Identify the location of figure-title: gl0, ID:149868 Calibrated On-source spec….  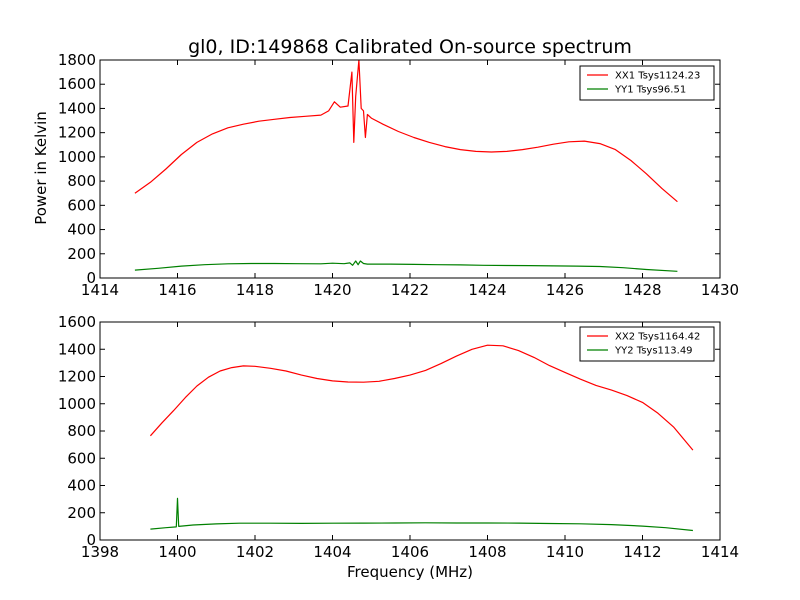
(410, 47).